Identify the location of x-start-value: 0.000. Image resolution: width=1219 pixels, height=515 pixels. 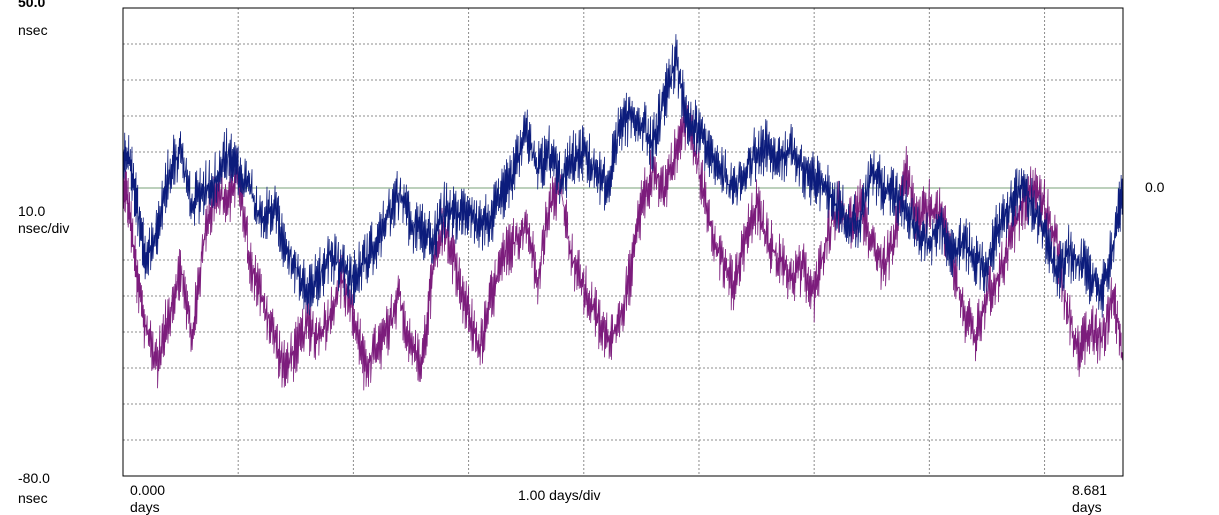
(148, 490).